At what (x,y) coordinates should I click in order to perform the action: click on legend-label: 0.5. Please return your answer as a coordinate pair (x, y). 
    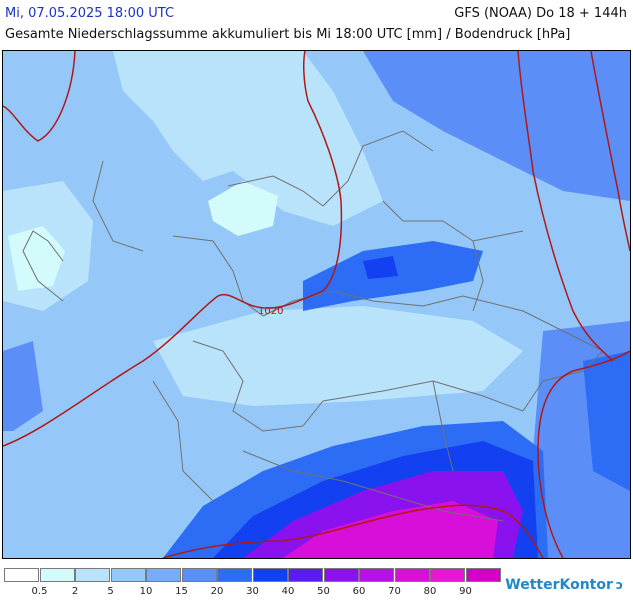
    Looking at the image, I should click on (39, 591).